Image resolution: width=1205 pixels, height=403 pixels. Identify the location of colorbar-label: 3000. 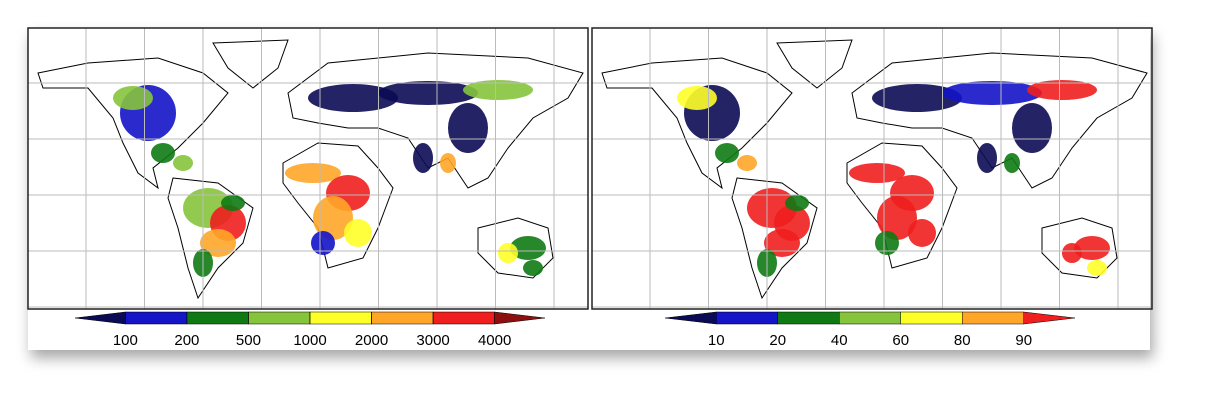
(432, 340).